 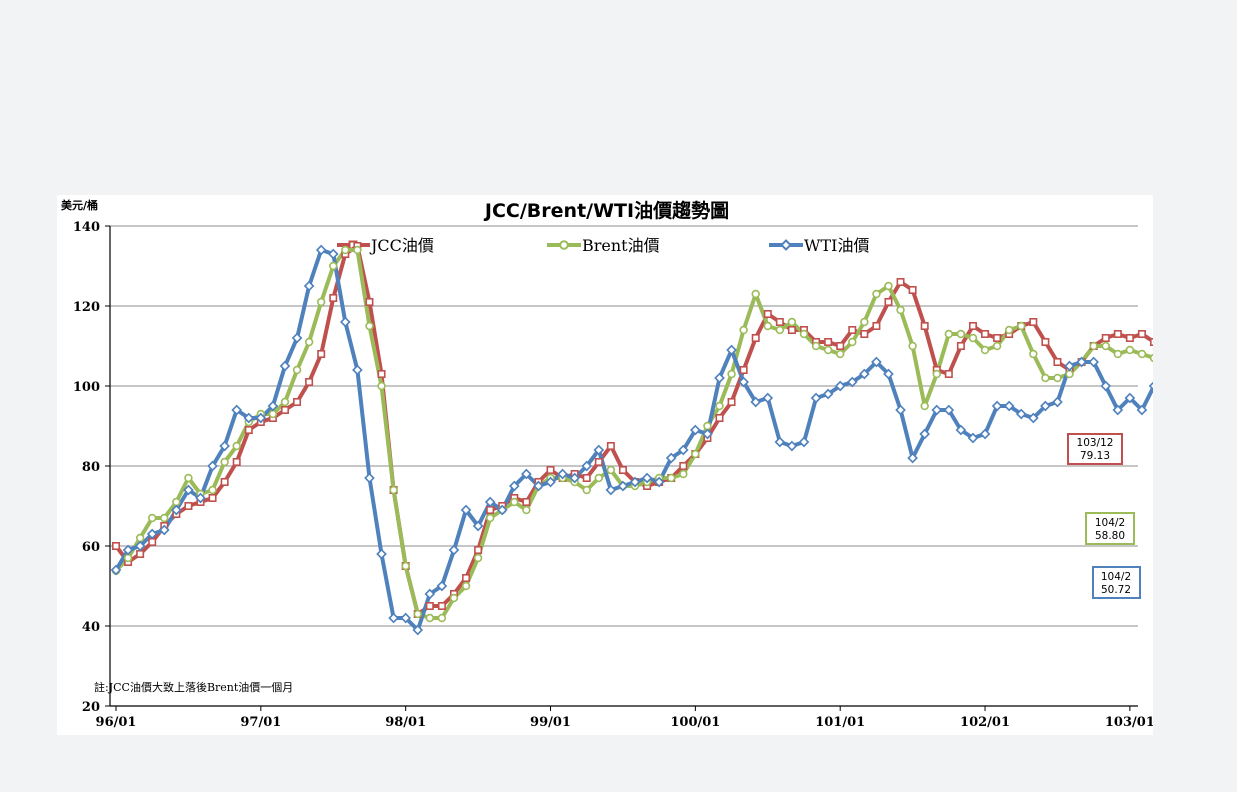 What do you see at coordinates (405, 722) in the screenshot?
I see `x-tick-label: 98/01` at bounding box center [405, 722].